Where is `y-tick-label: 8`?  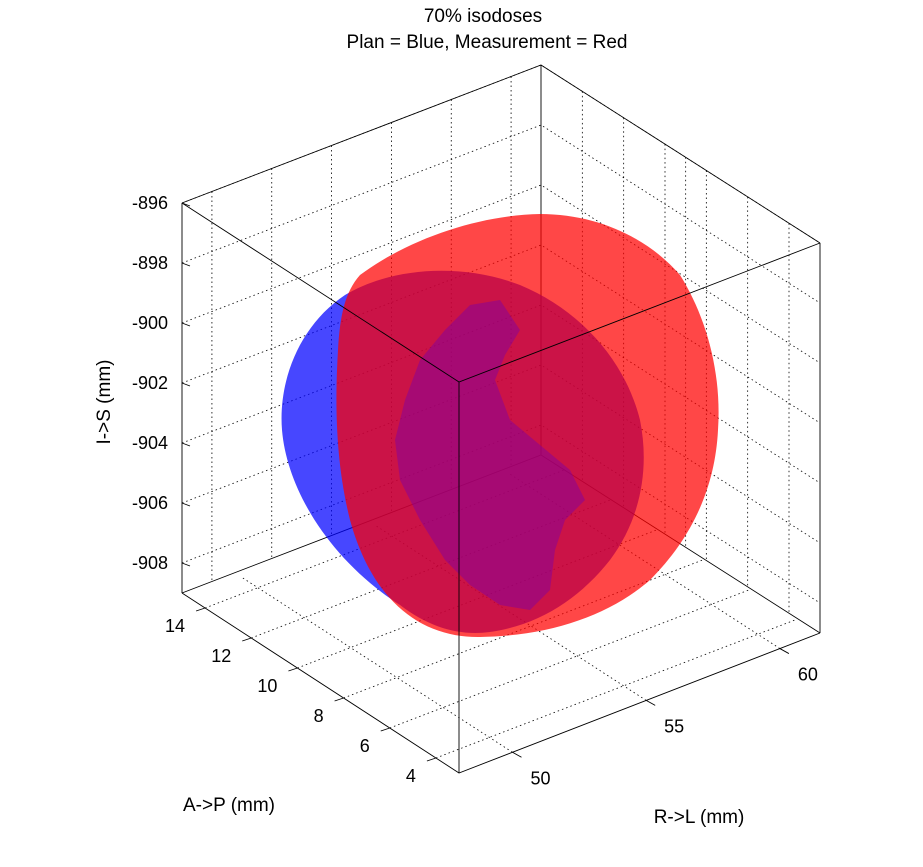
y-tick-label: 8 is located at coordinates (319, 716).